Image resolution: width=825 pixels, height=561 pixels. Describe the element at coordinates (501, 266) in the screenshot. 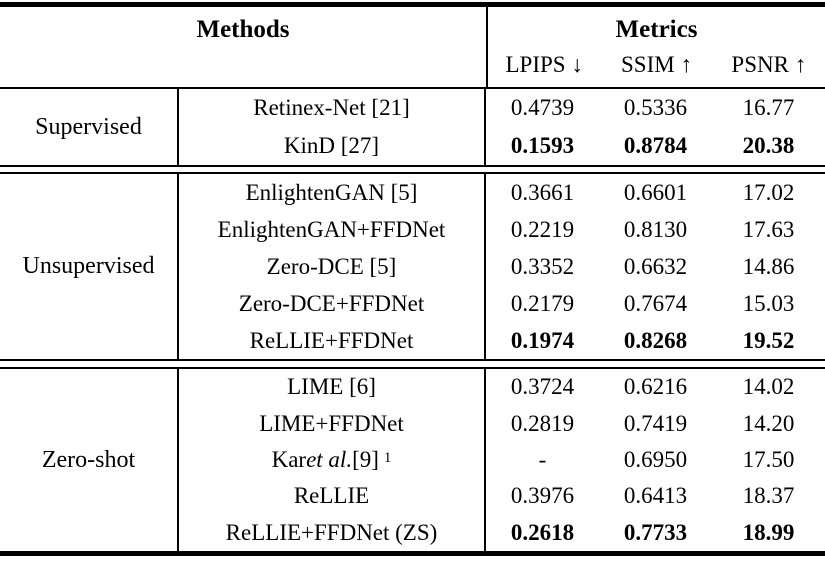

I see `table-row: Zero-DCE [5] 0.3352 0.6632 14.86` at that location.